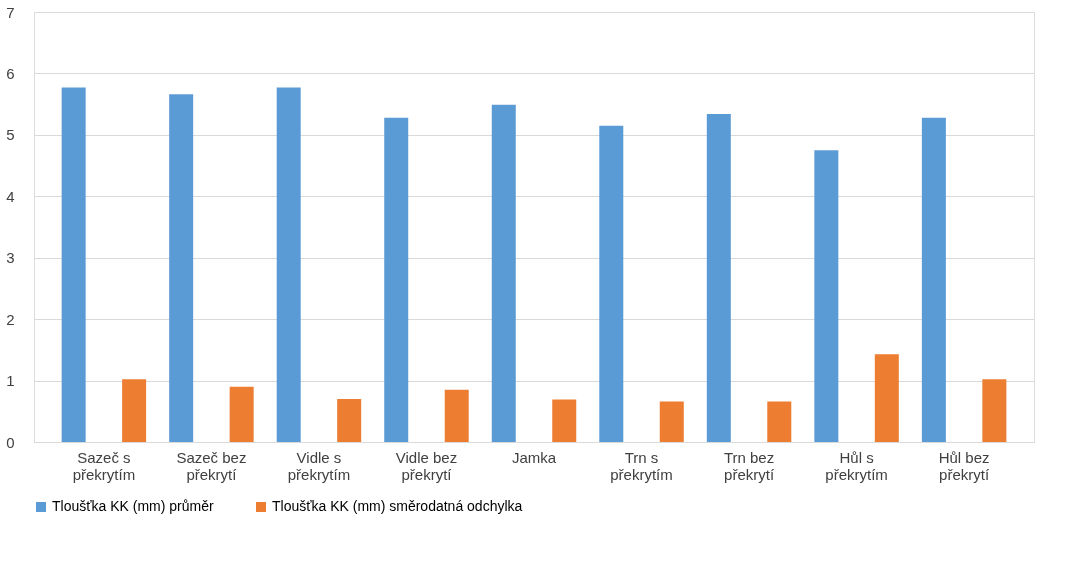 The width and height of the screenshot is (1078, 576). Describe the element at coordinates (964, 465) in the screenshot. I see `x-tick-label: Hůl bez překrytí` at that location.